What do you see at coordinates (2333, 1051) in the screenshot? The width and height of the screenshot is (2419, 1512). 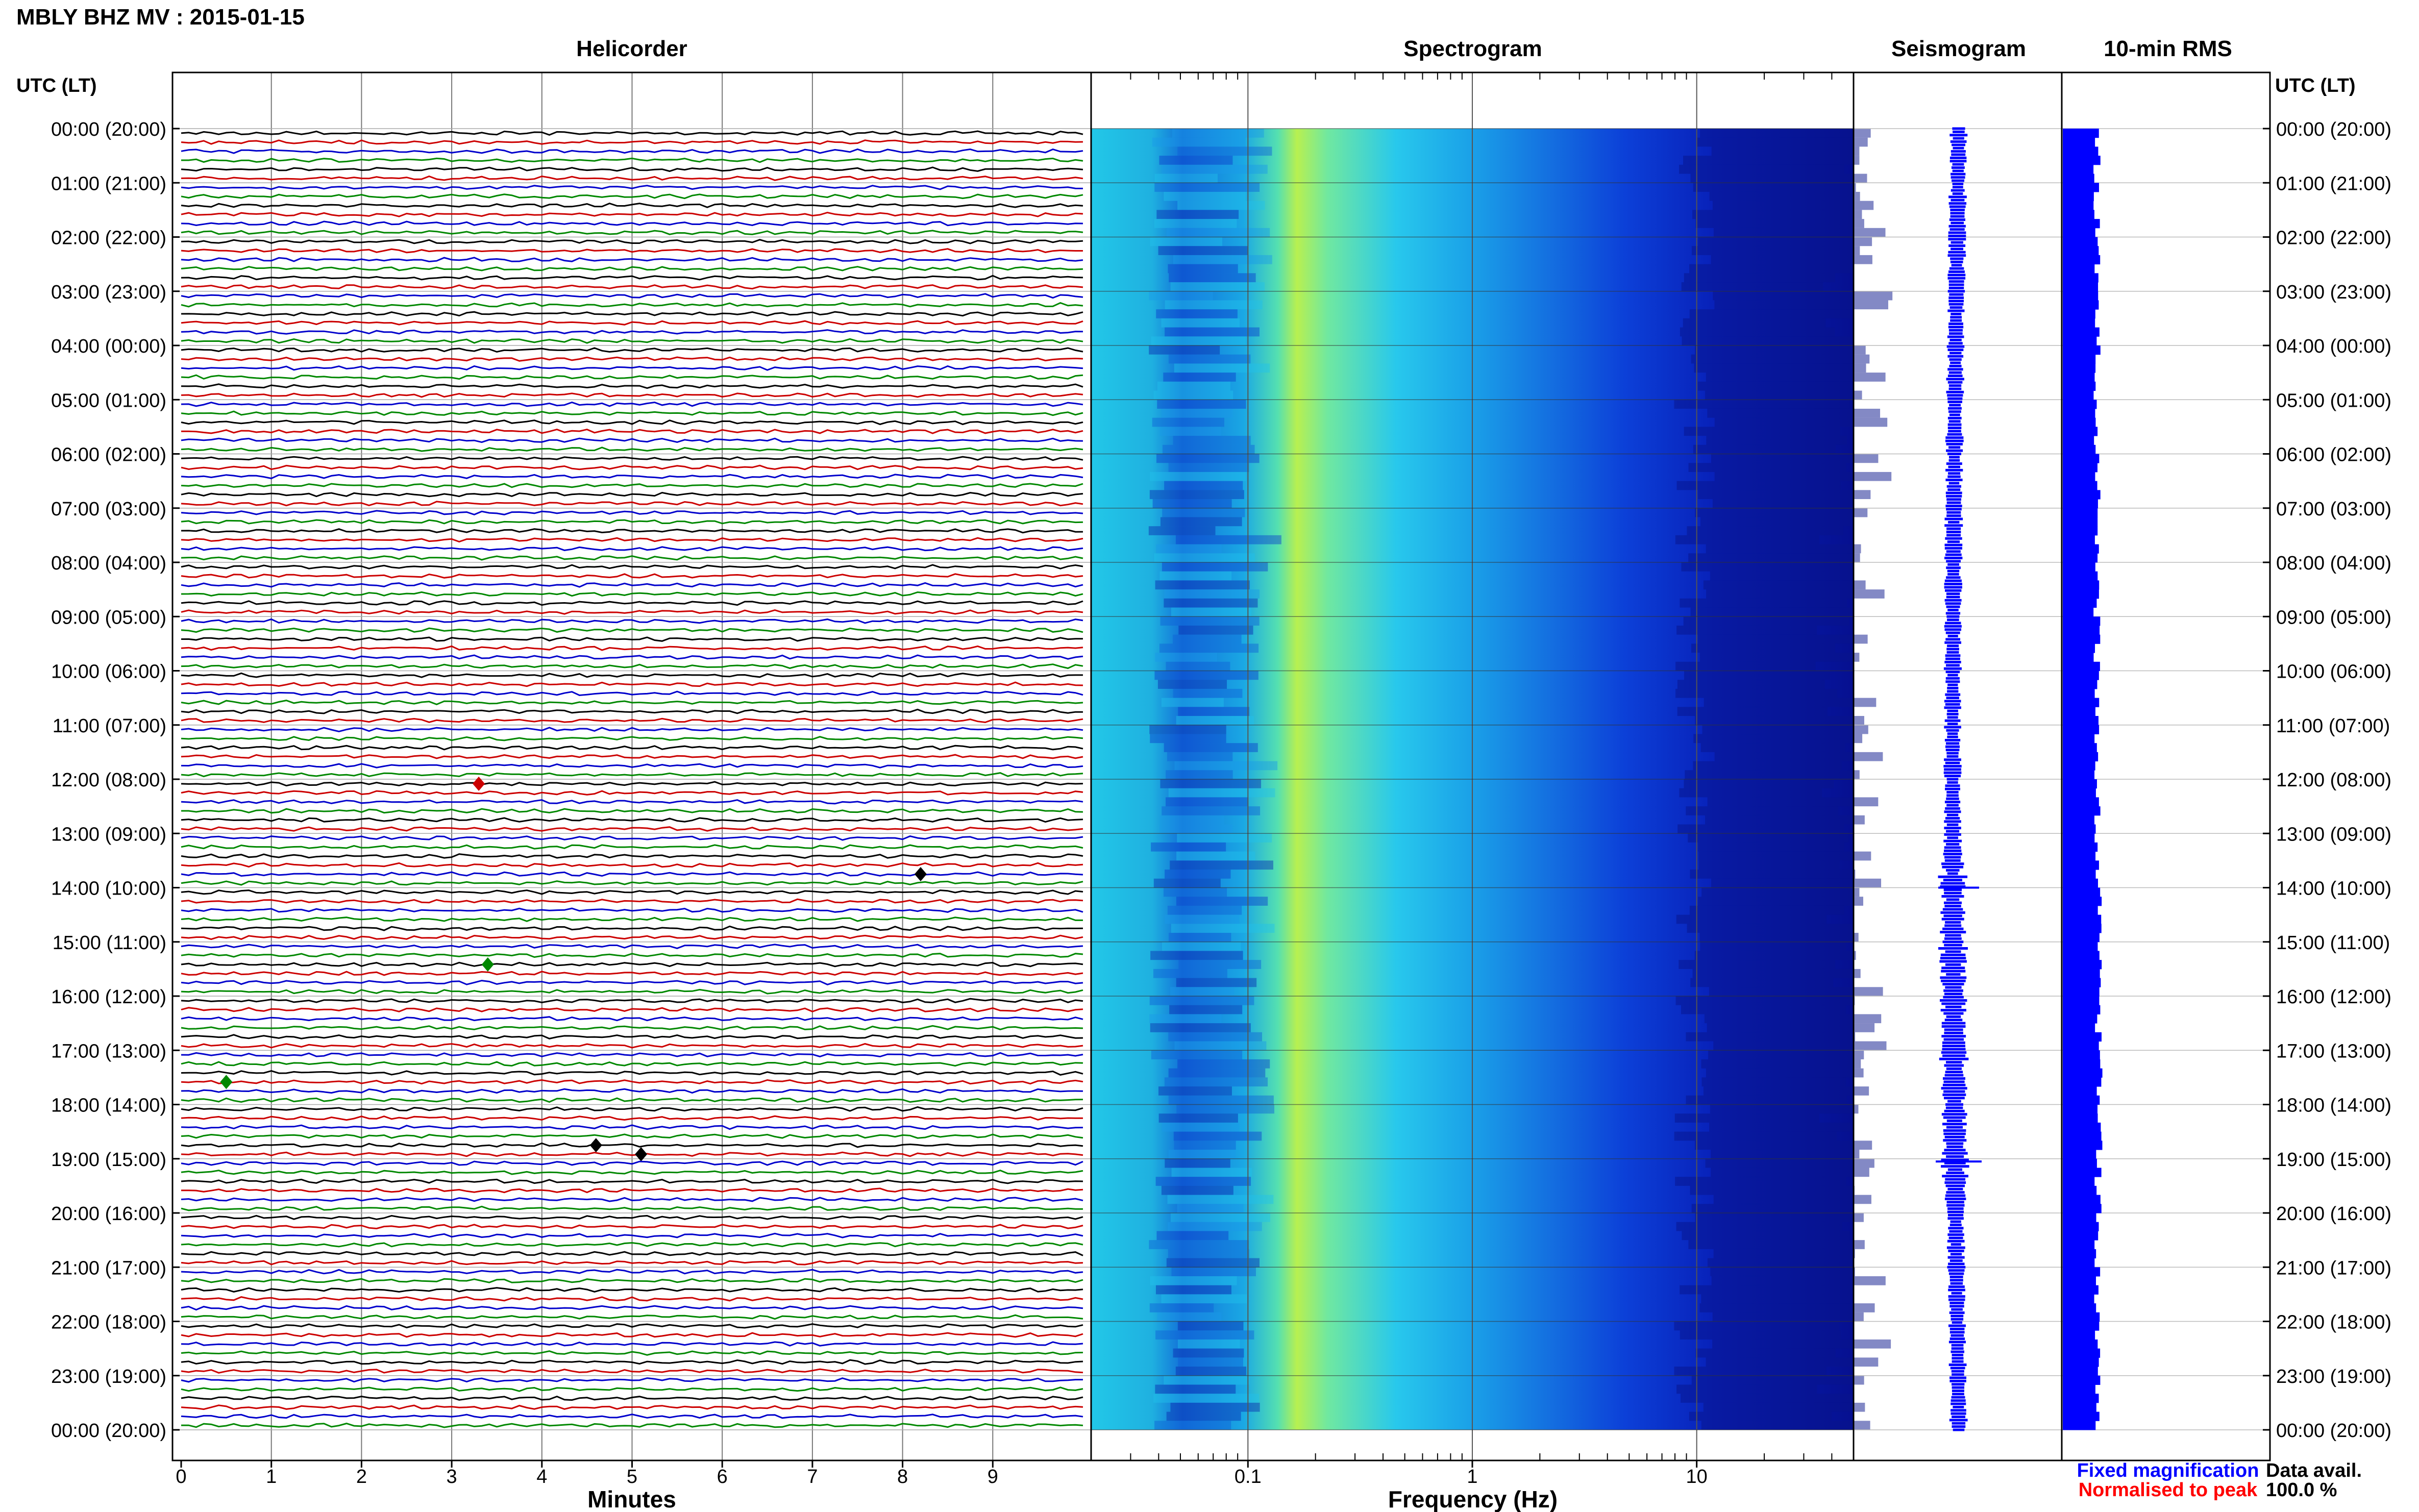 I see `time-tick-label: 17:00 (13:00)` at bounding box center [2333, 1051].